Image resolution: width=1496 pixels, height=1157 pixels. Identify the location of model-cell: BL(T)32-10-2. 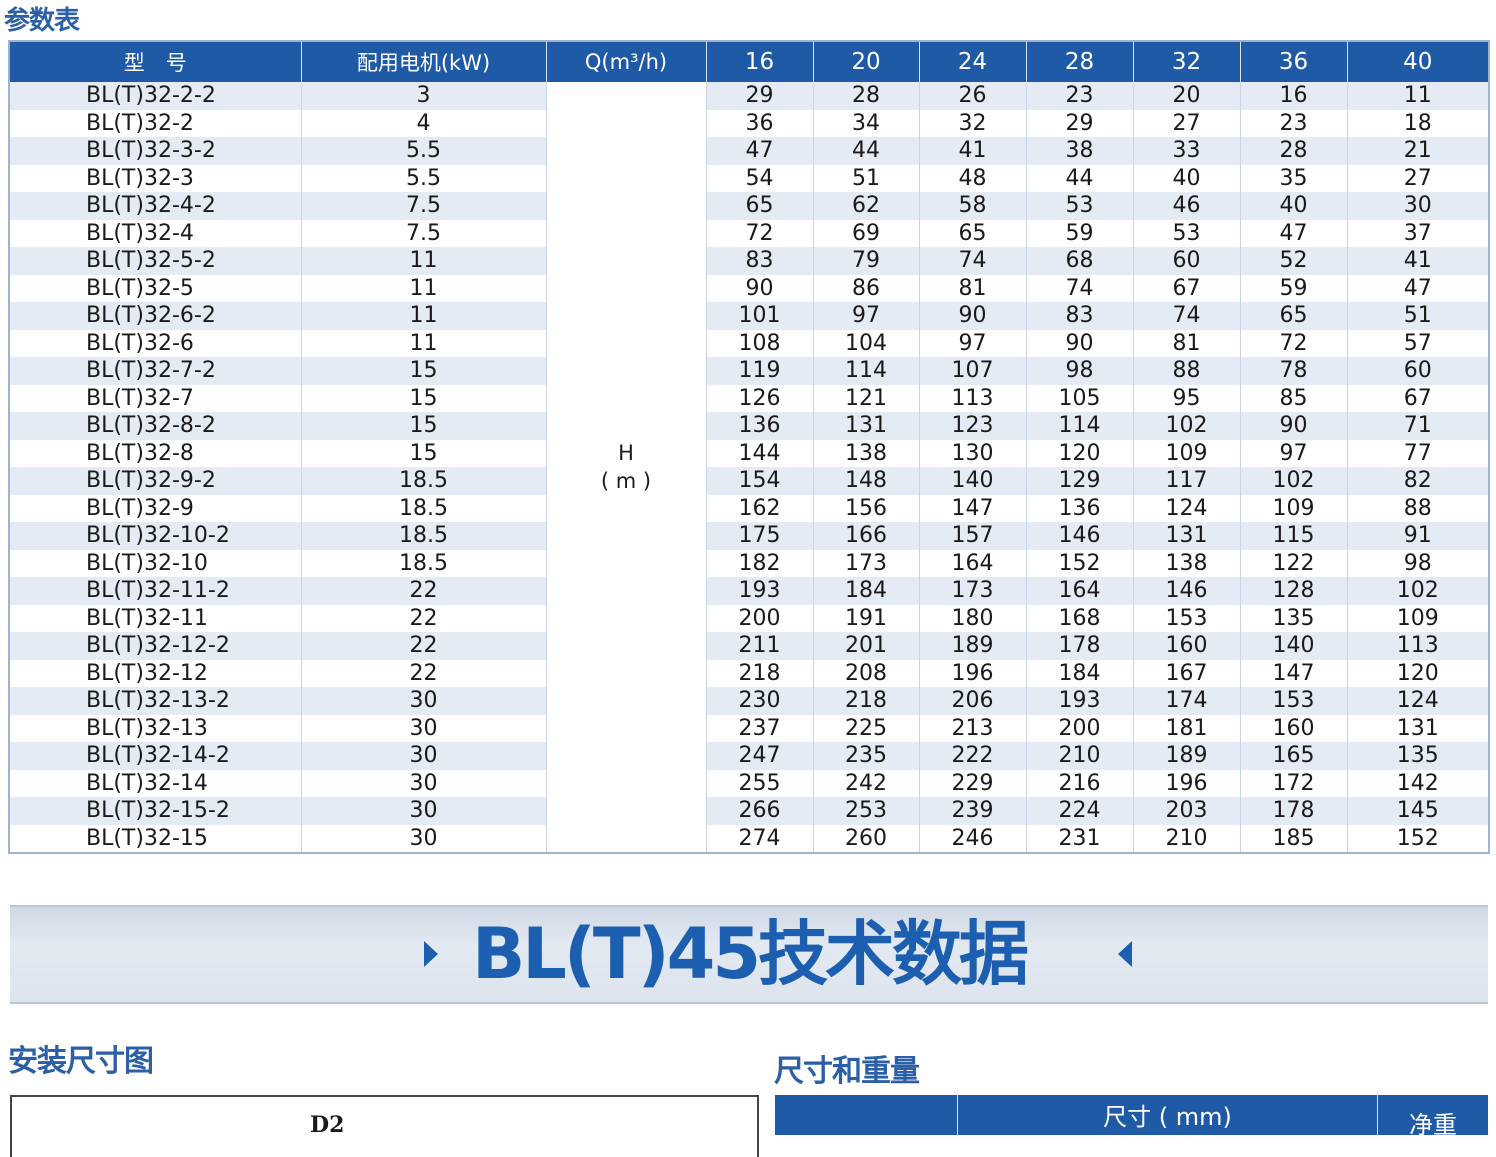
(155, 536).